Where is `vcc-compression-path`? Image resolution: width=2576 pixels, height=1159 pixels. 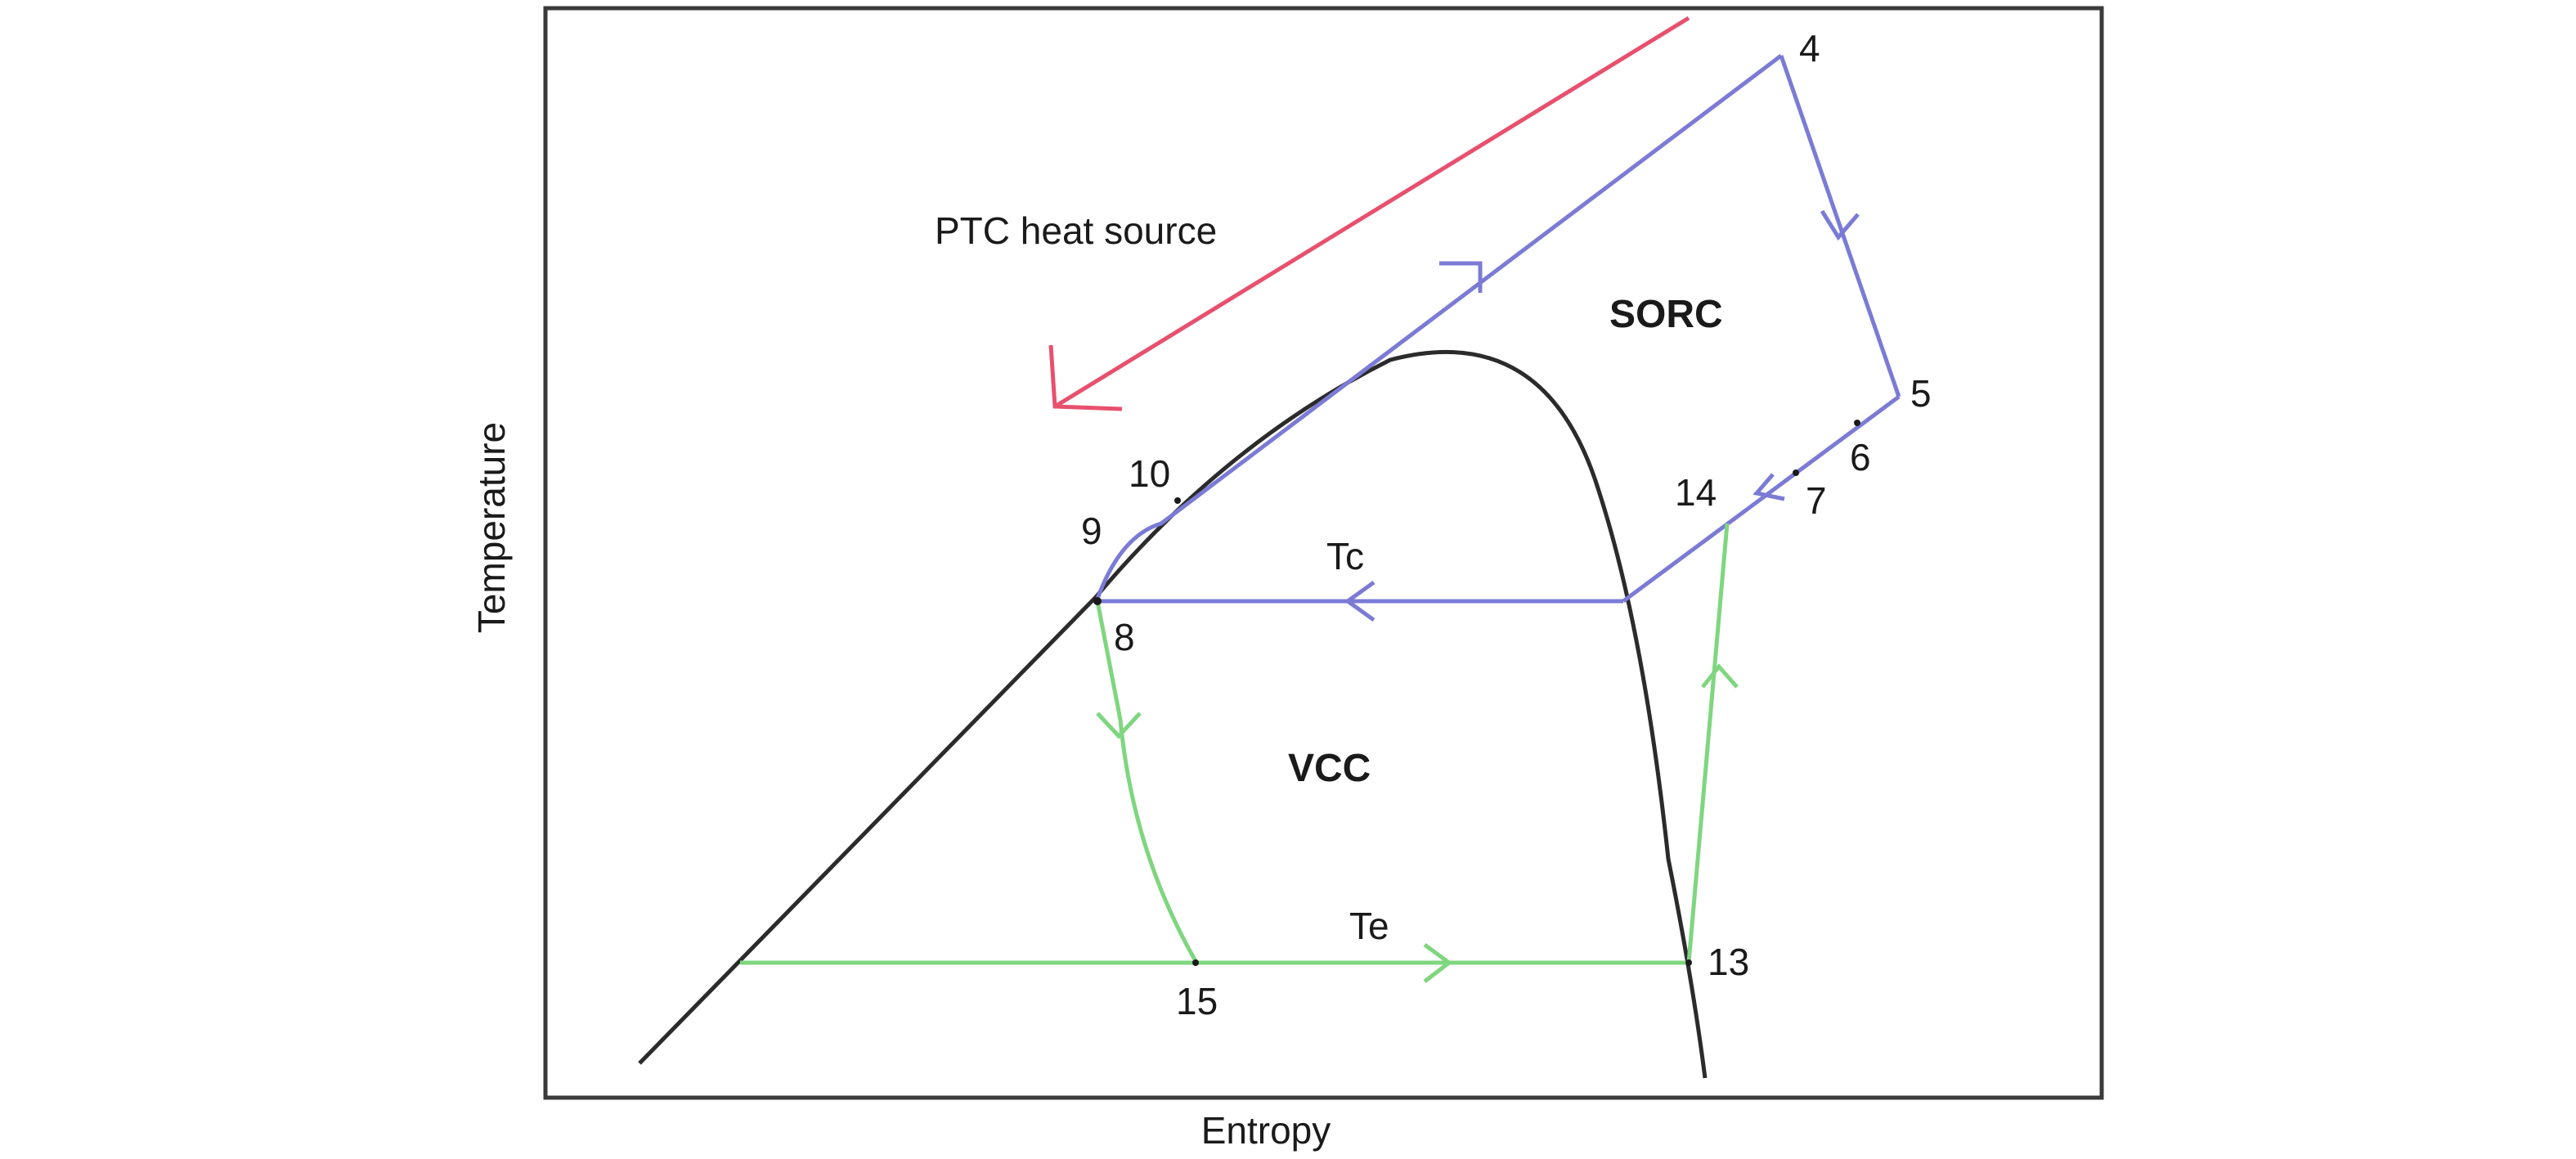 vcc-compression-path is located at coordinates (1708, 743).